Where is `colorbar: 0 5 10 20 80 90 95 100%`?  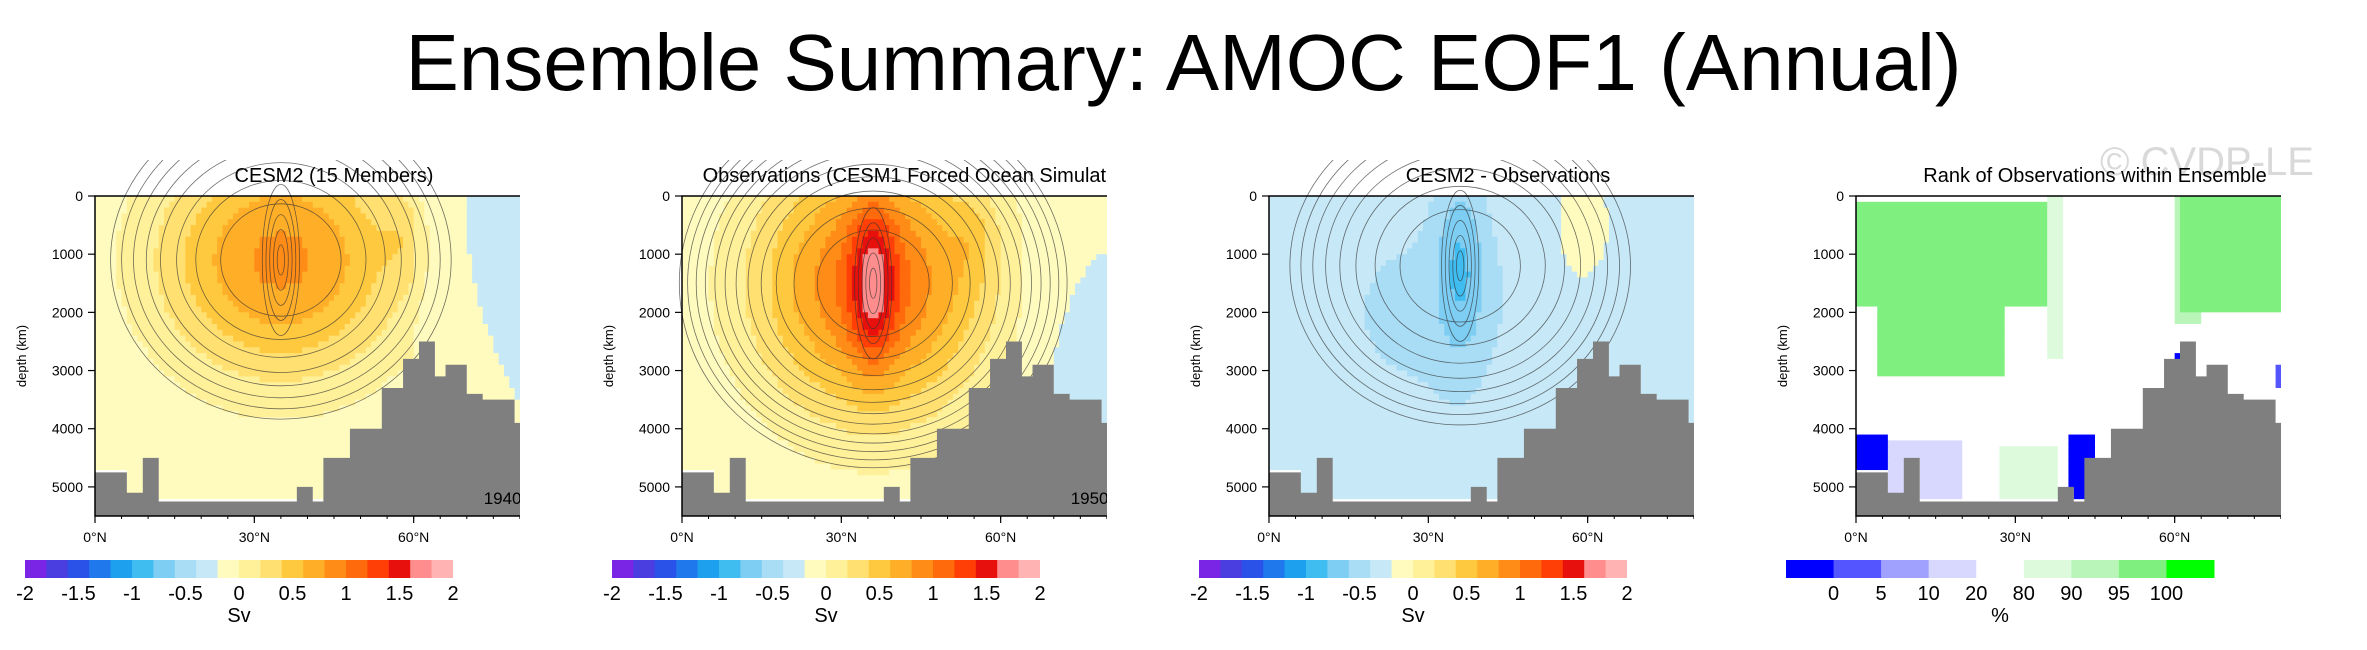 colorbar: 0 5 10 20 80 90 95 100% is located at coordinates (2000, 593).